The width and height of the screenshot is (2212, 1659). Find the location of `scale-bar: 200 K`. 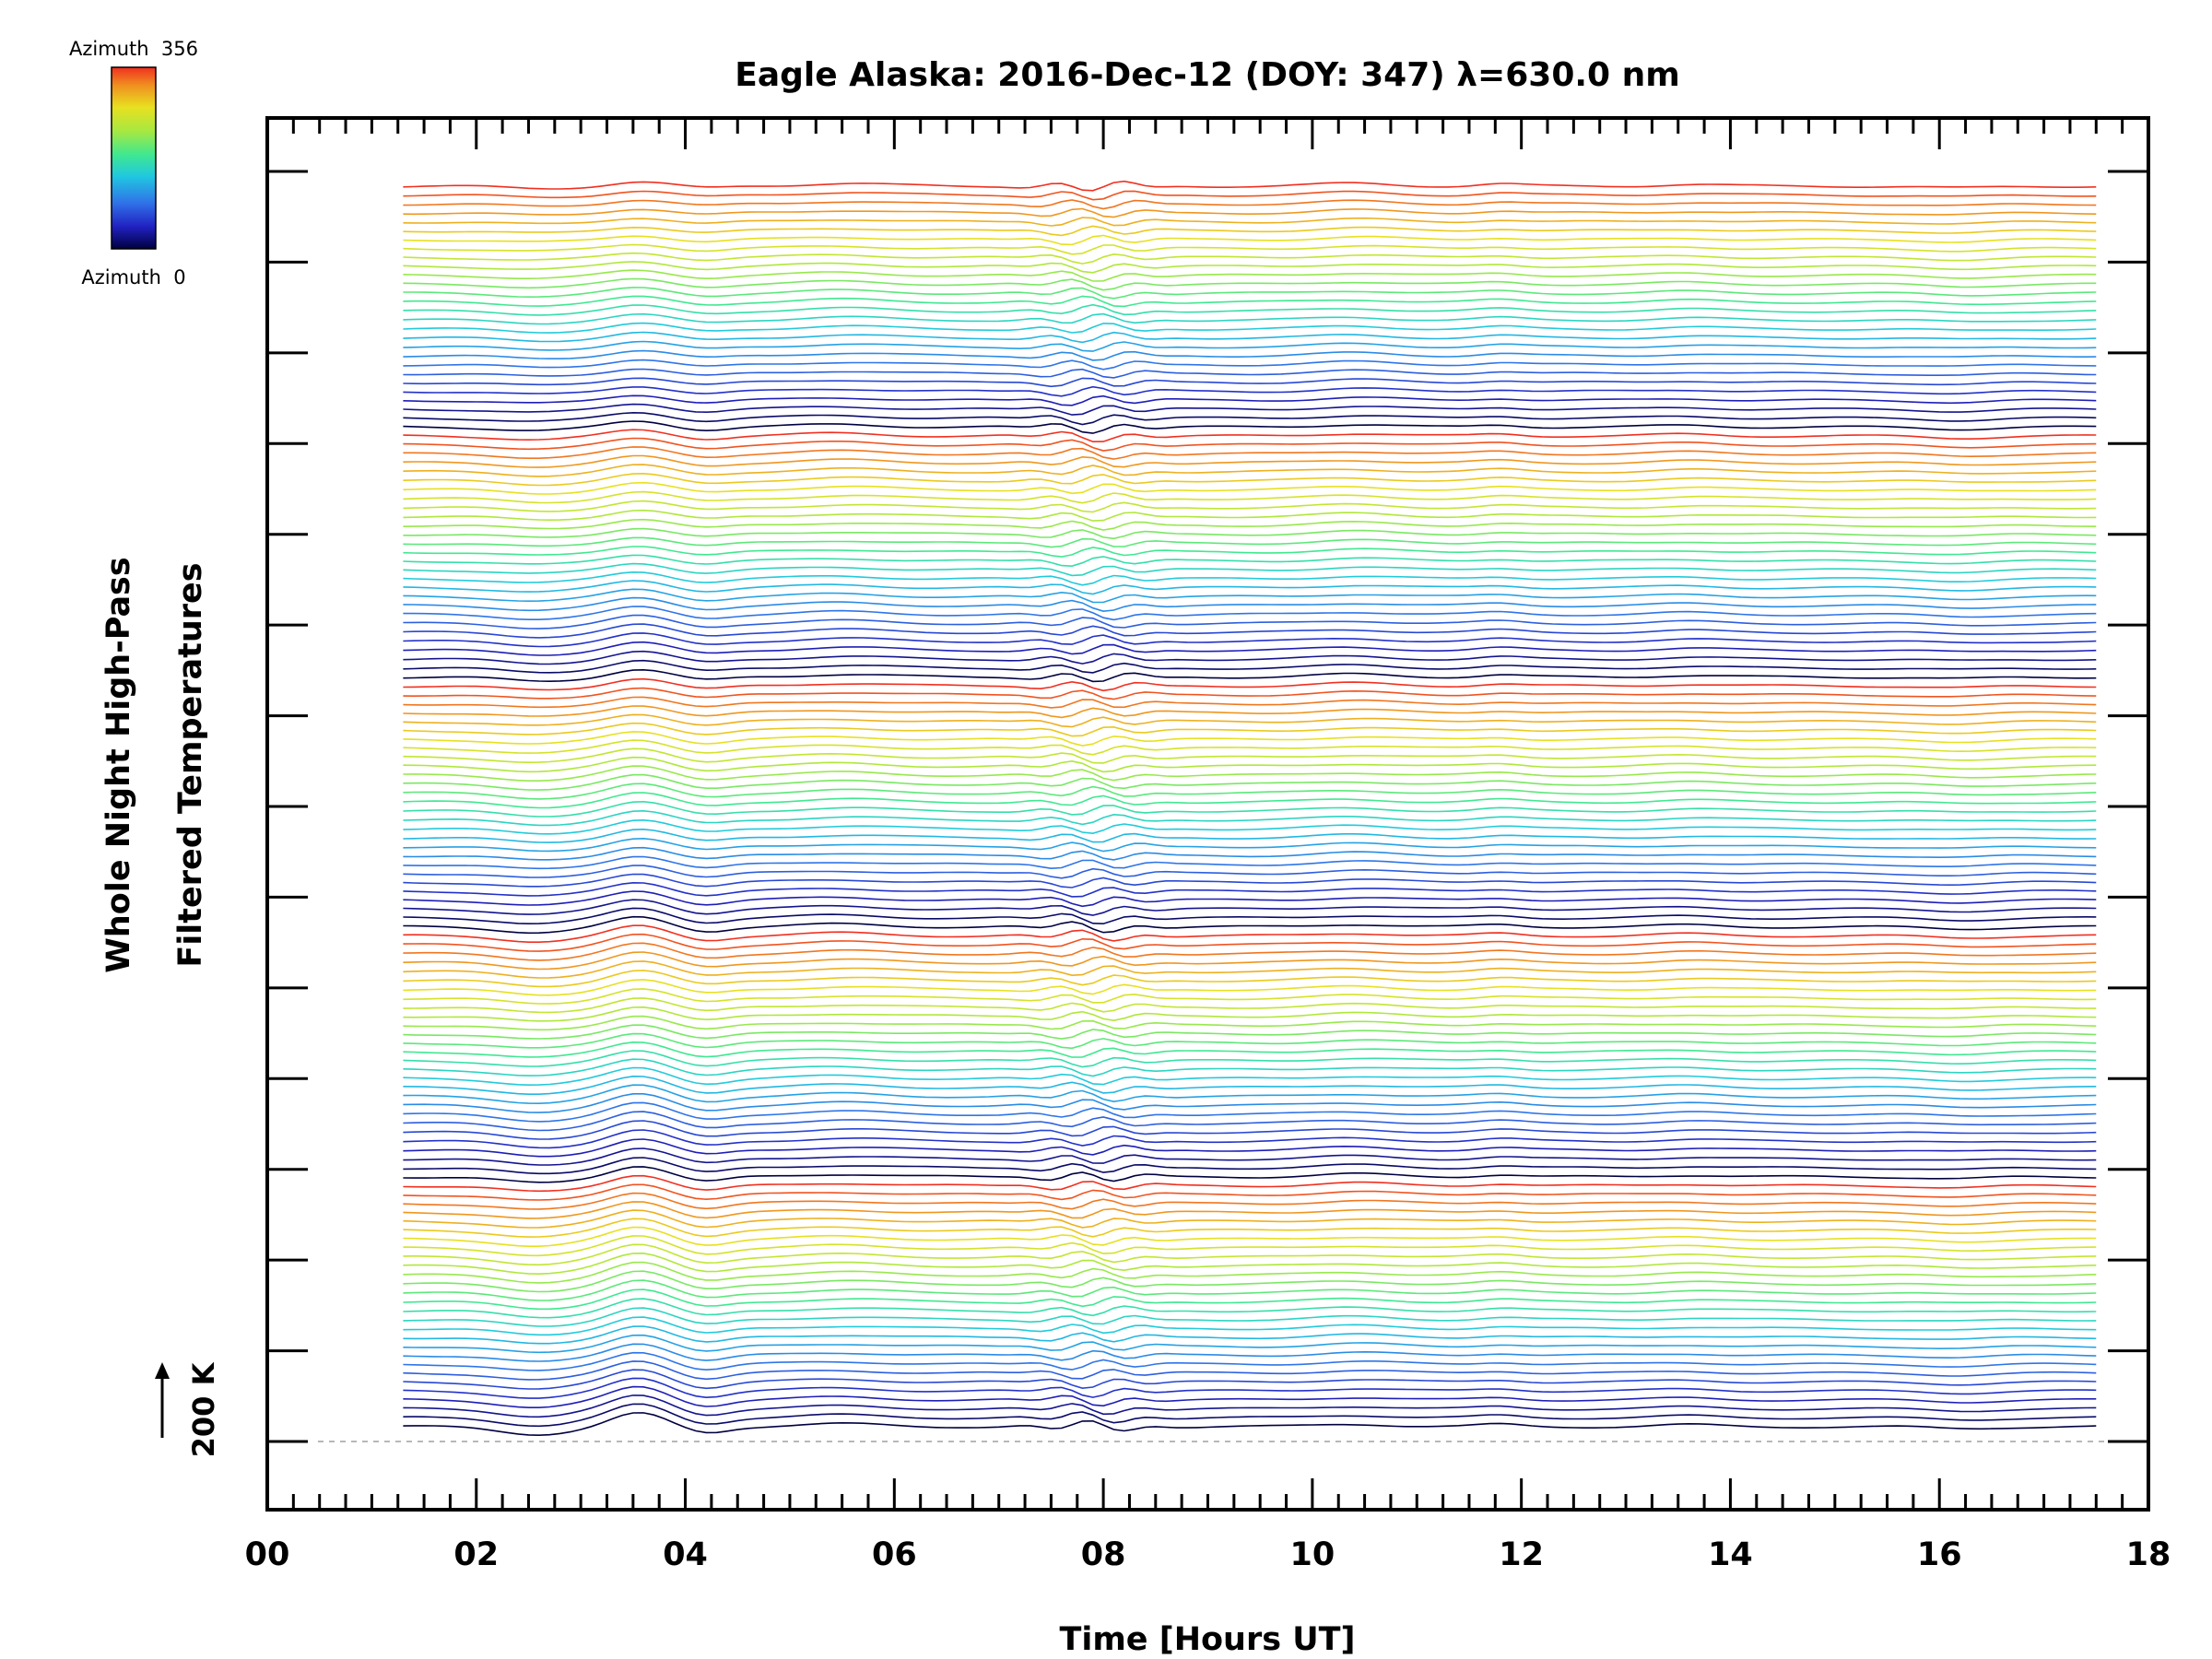

scale-bar: 200 K is located at coordinates (188, 1409).